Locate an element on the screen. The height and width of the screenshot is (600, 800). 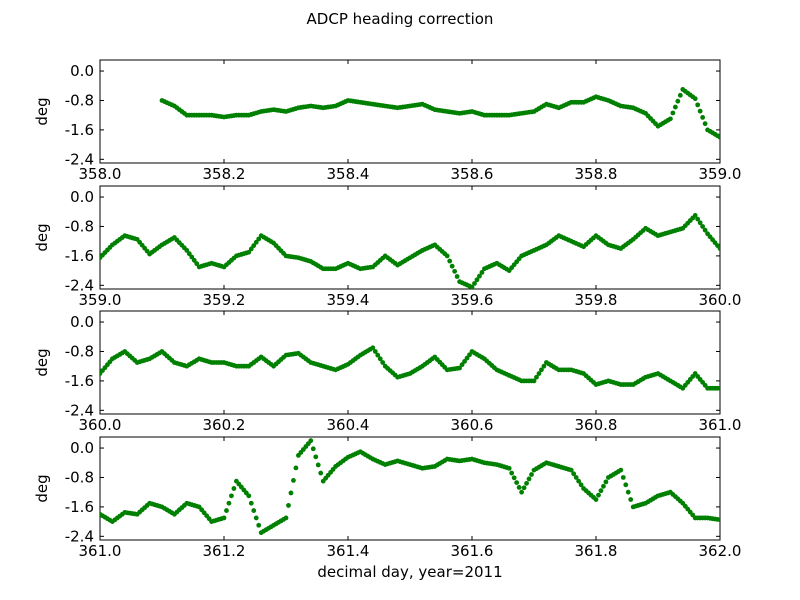
x-tick-label: 359.0 is located at coordinates (100, 300).